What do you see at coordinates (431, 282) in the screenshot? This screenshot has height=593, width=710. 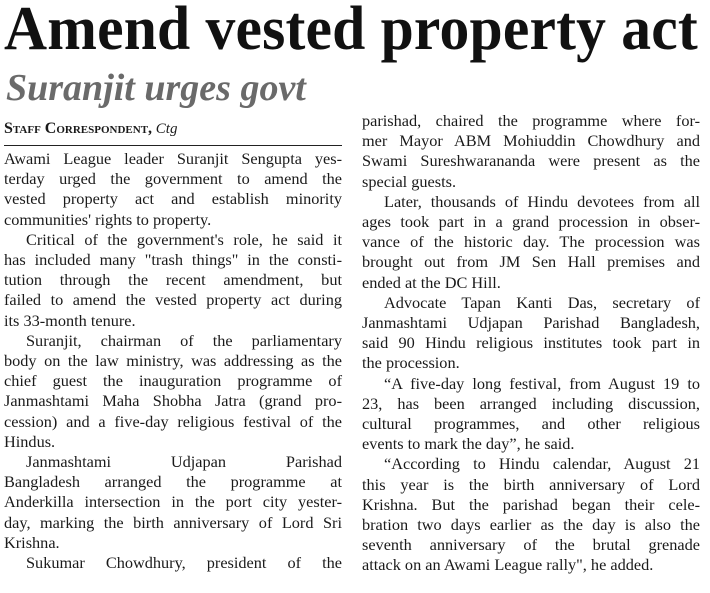 I see `text-line: ended at the DC Hill.` at bounding box center [431, 282].